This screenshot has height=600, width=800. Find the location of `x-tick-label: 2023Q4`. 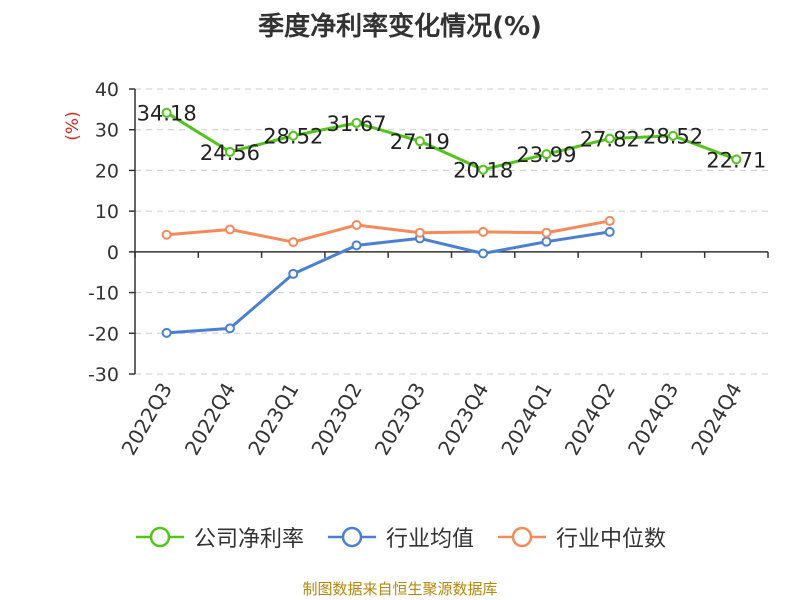

x-tick-label: 2023Q4 is located at coordinates (463, 419).